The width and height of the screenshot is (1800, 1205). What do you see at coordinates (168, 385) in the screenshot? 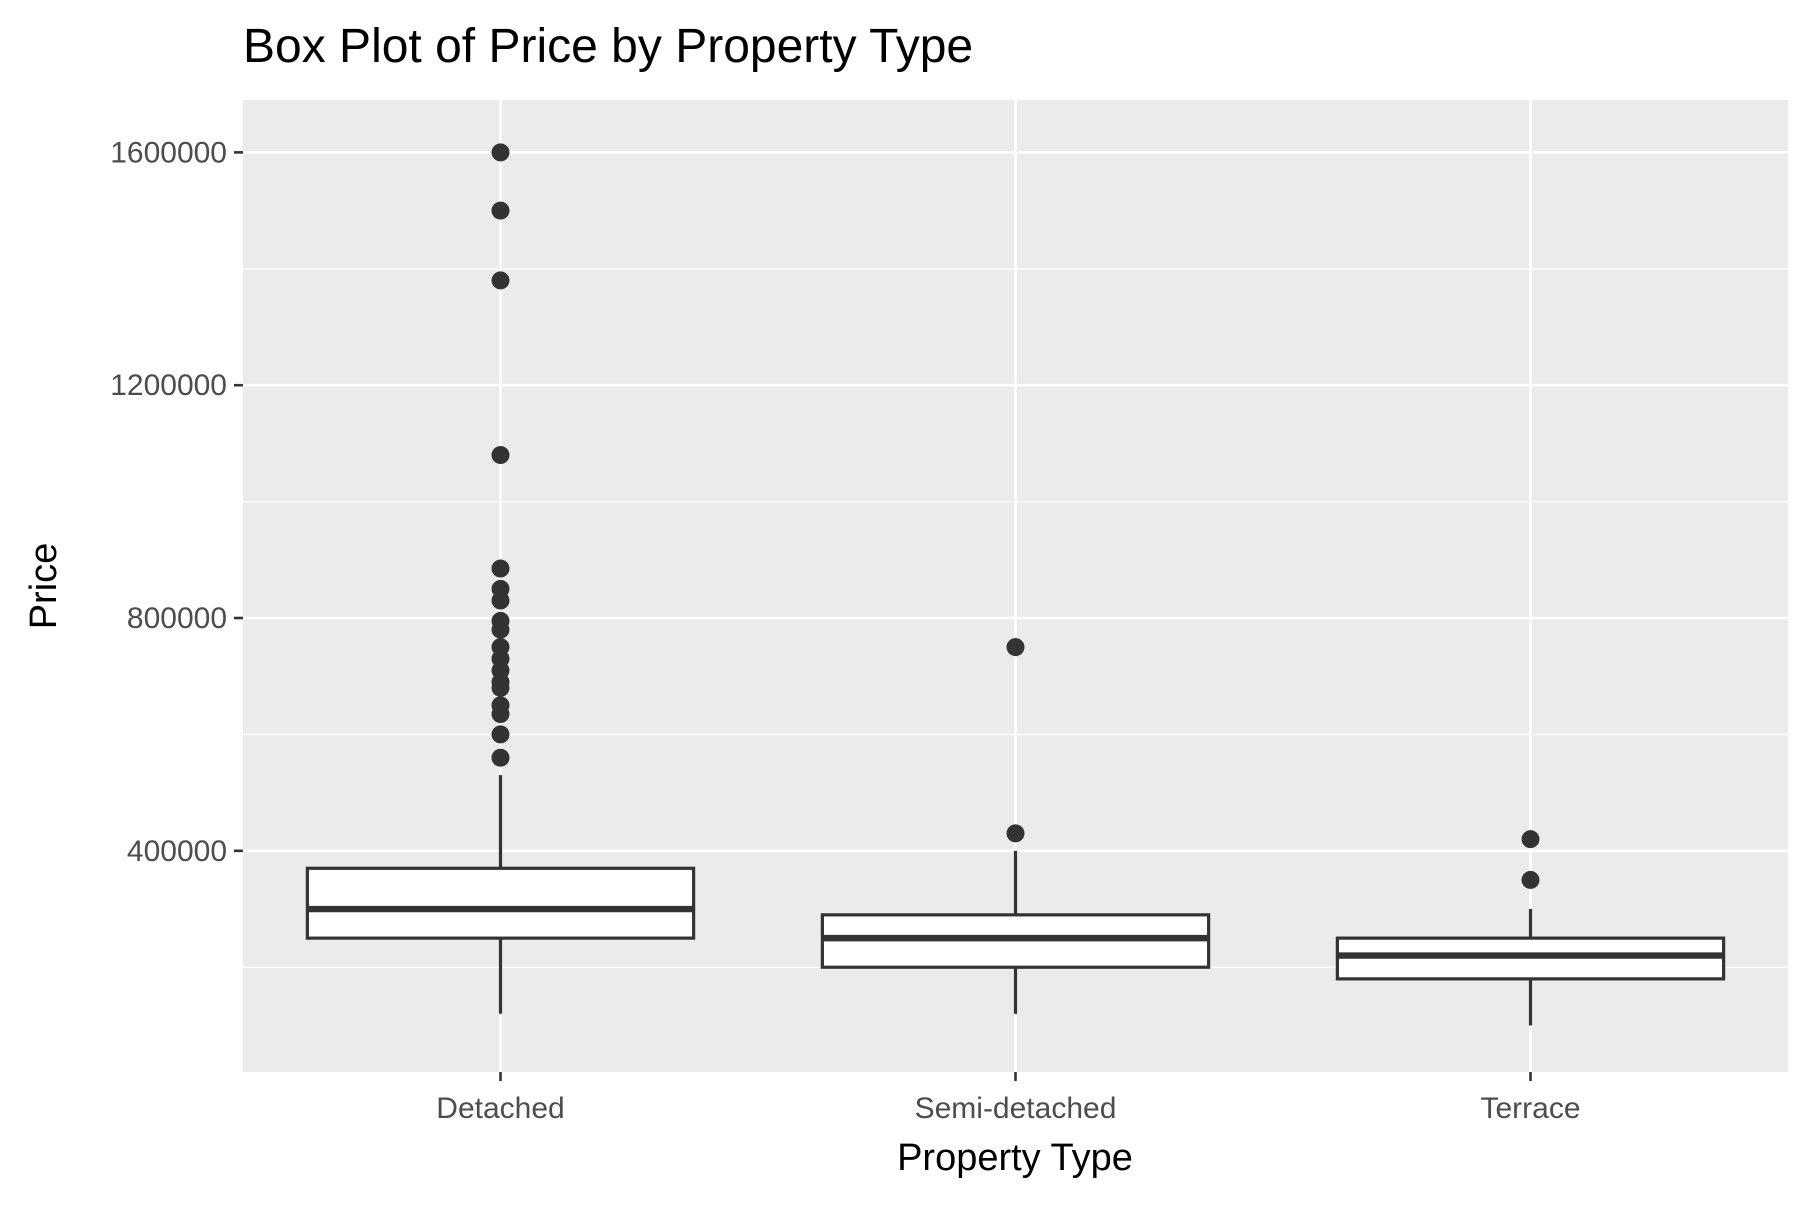
I see `y-tick-label: 1200000` at bounding box center [168, 385].